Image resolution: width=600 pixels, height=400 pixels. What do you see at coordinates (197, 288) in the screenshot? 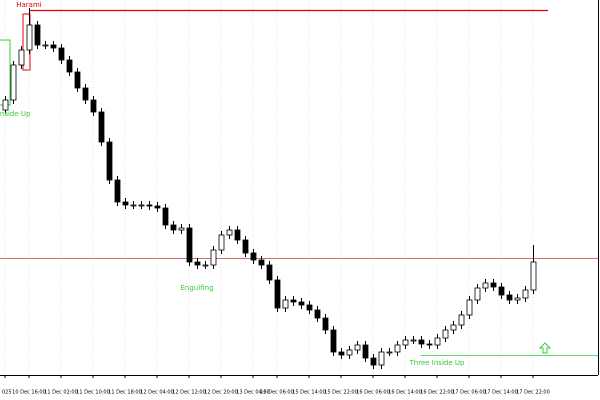
I see `pattern-label: Engulfing` at bounding box center [197, 288].